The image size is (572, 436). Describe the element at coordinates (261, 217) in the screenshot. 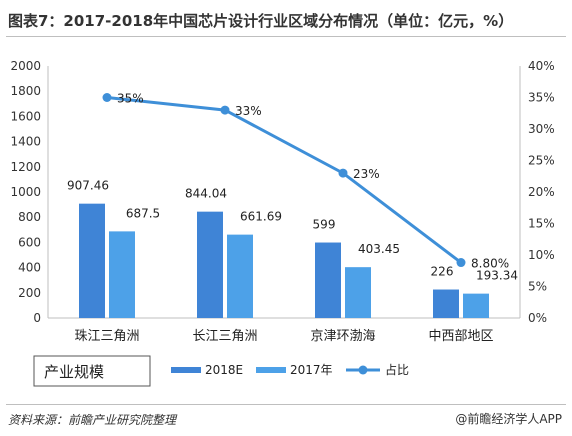

I see `bar-data-label: 661.69` at that location.